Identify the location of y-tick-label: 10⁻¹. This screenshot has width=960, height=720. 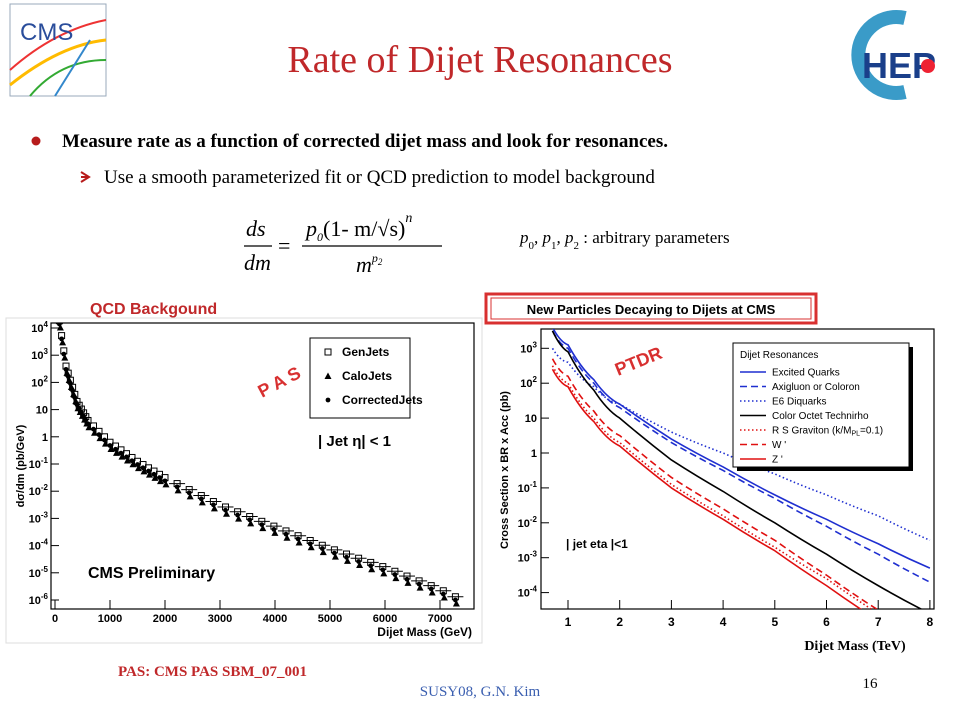
(528, 487).